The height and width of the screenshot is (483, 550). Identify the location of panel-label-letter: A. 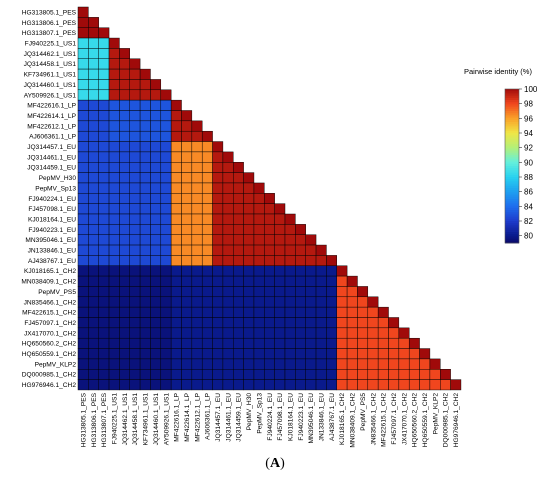
(275, 463).